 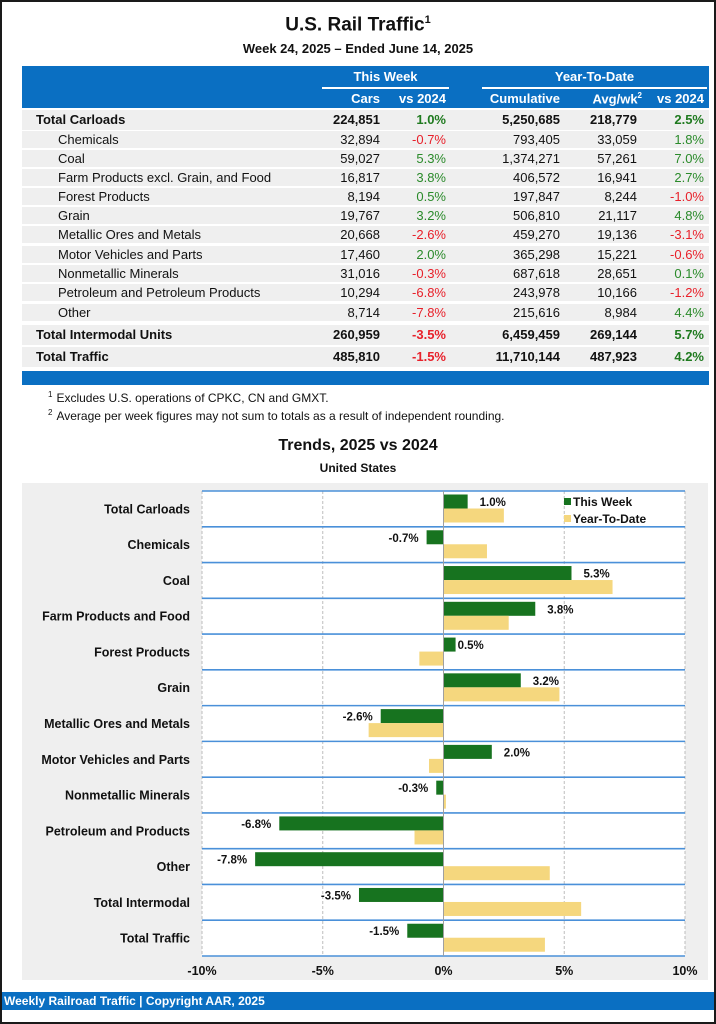 I want to click on cell-avg: 21,117, so click(x=617, y=215).